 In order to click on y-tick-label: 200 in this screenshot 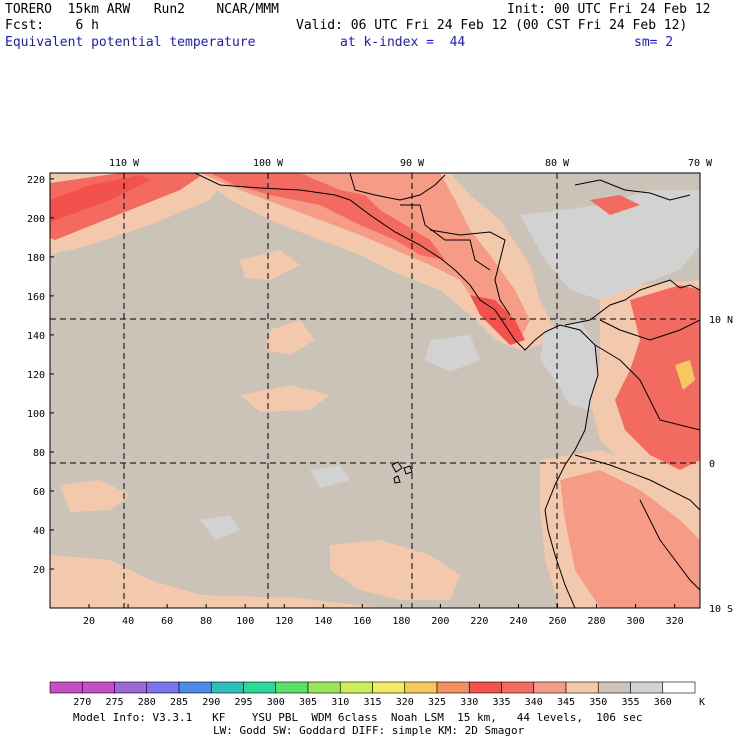, I will do `click(36, 219)`.